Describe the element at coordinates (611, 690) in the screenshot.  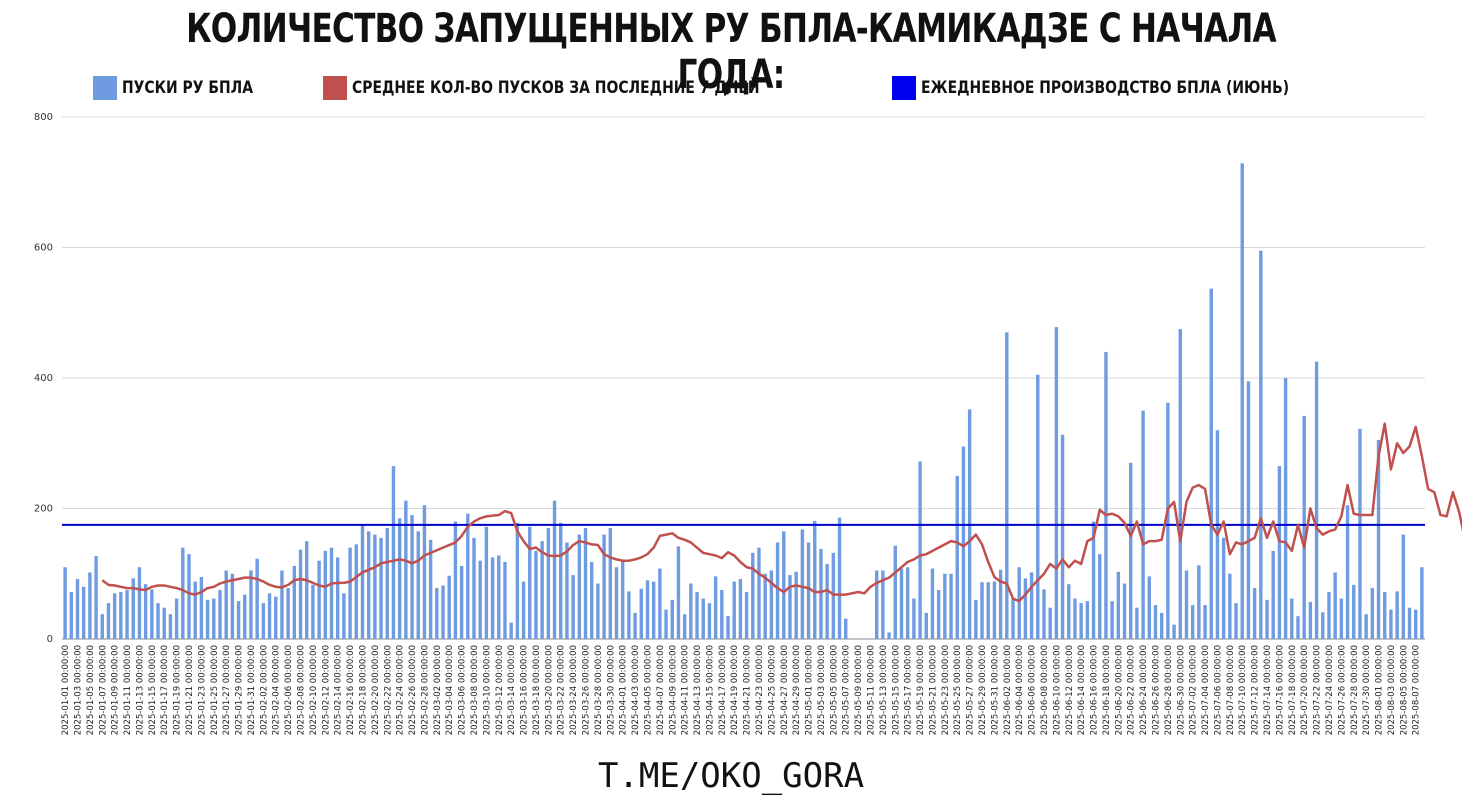
I see `x-tick-label: 2025-03-30 00:00:00` at that location.